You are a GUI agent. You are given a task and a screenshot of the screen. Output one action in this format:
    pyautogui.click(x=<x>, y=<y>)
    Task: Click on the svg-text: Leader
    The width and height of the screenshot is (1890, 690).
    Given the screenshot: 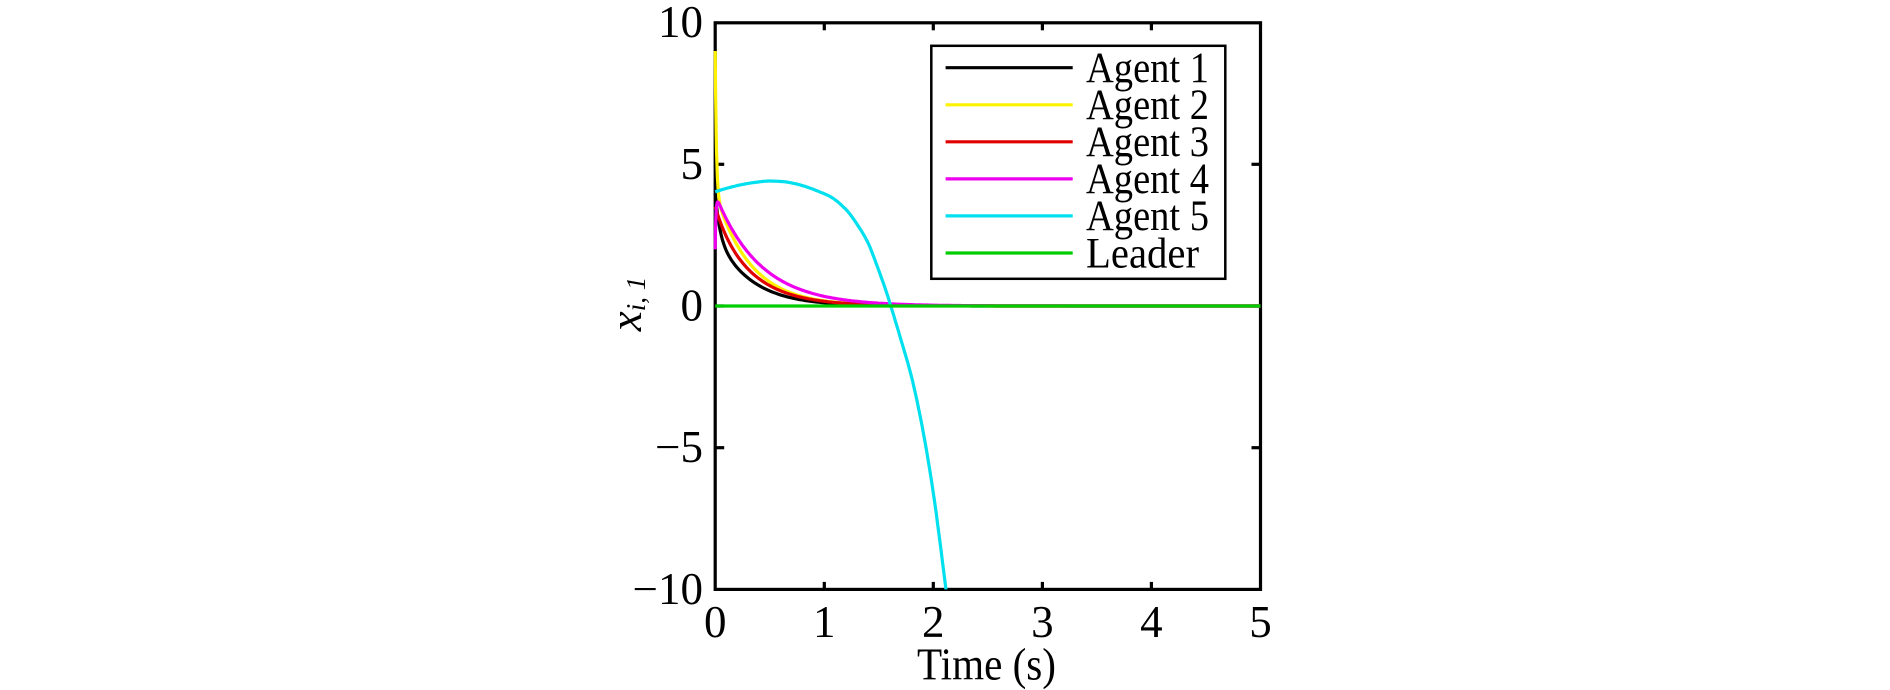 What is the action you would take?
    pyautogui.click(x=1142, y=253)
    